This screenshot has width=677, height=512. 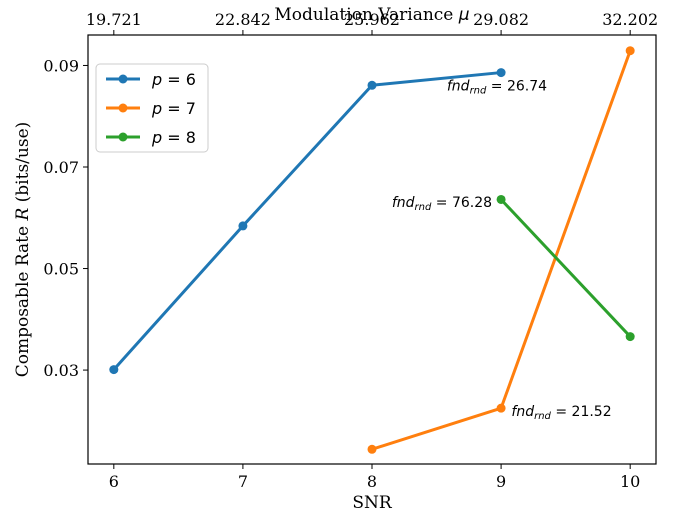 I want to click on top-axis-title: Modulation Variance μ, so click(x=371, y=15).